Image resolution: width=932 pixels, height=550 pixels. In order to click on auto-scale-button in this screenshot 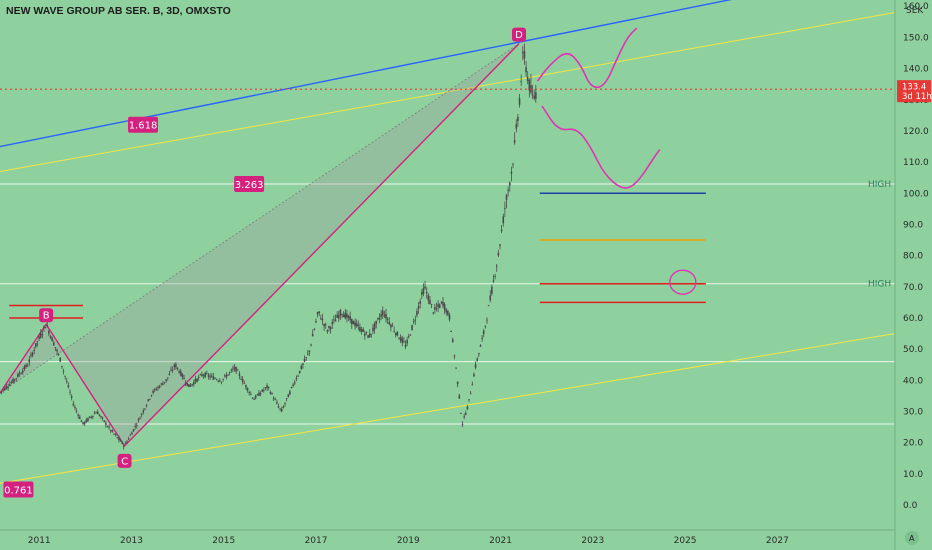, I will do `click(912, 538)`.